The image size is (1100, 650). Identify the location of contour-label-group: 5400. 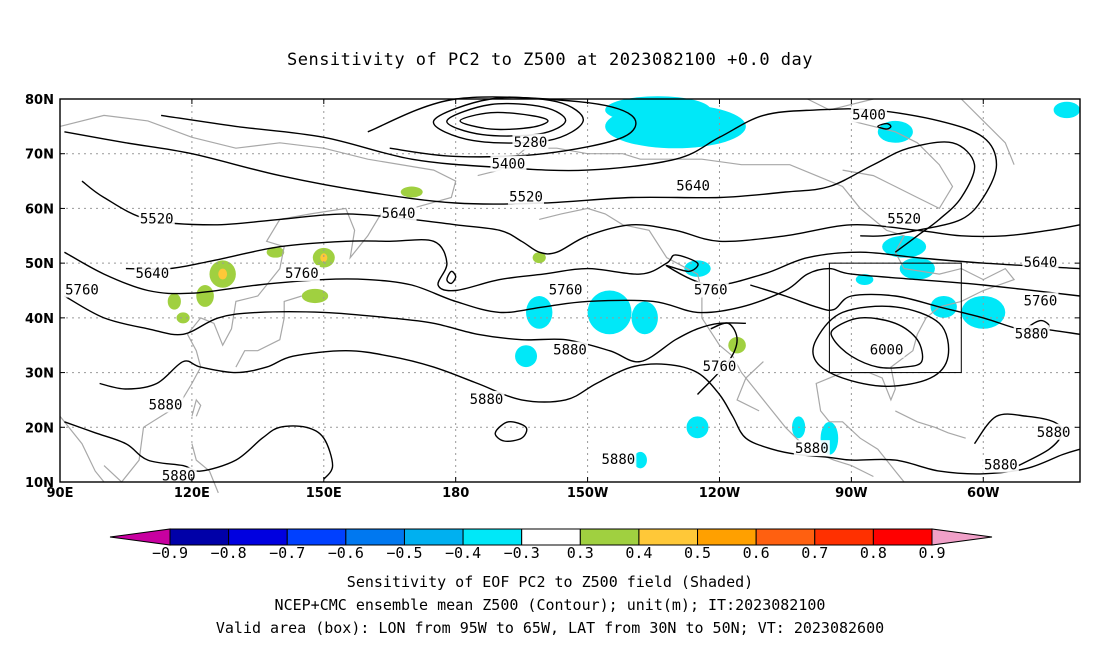
(508, 164).